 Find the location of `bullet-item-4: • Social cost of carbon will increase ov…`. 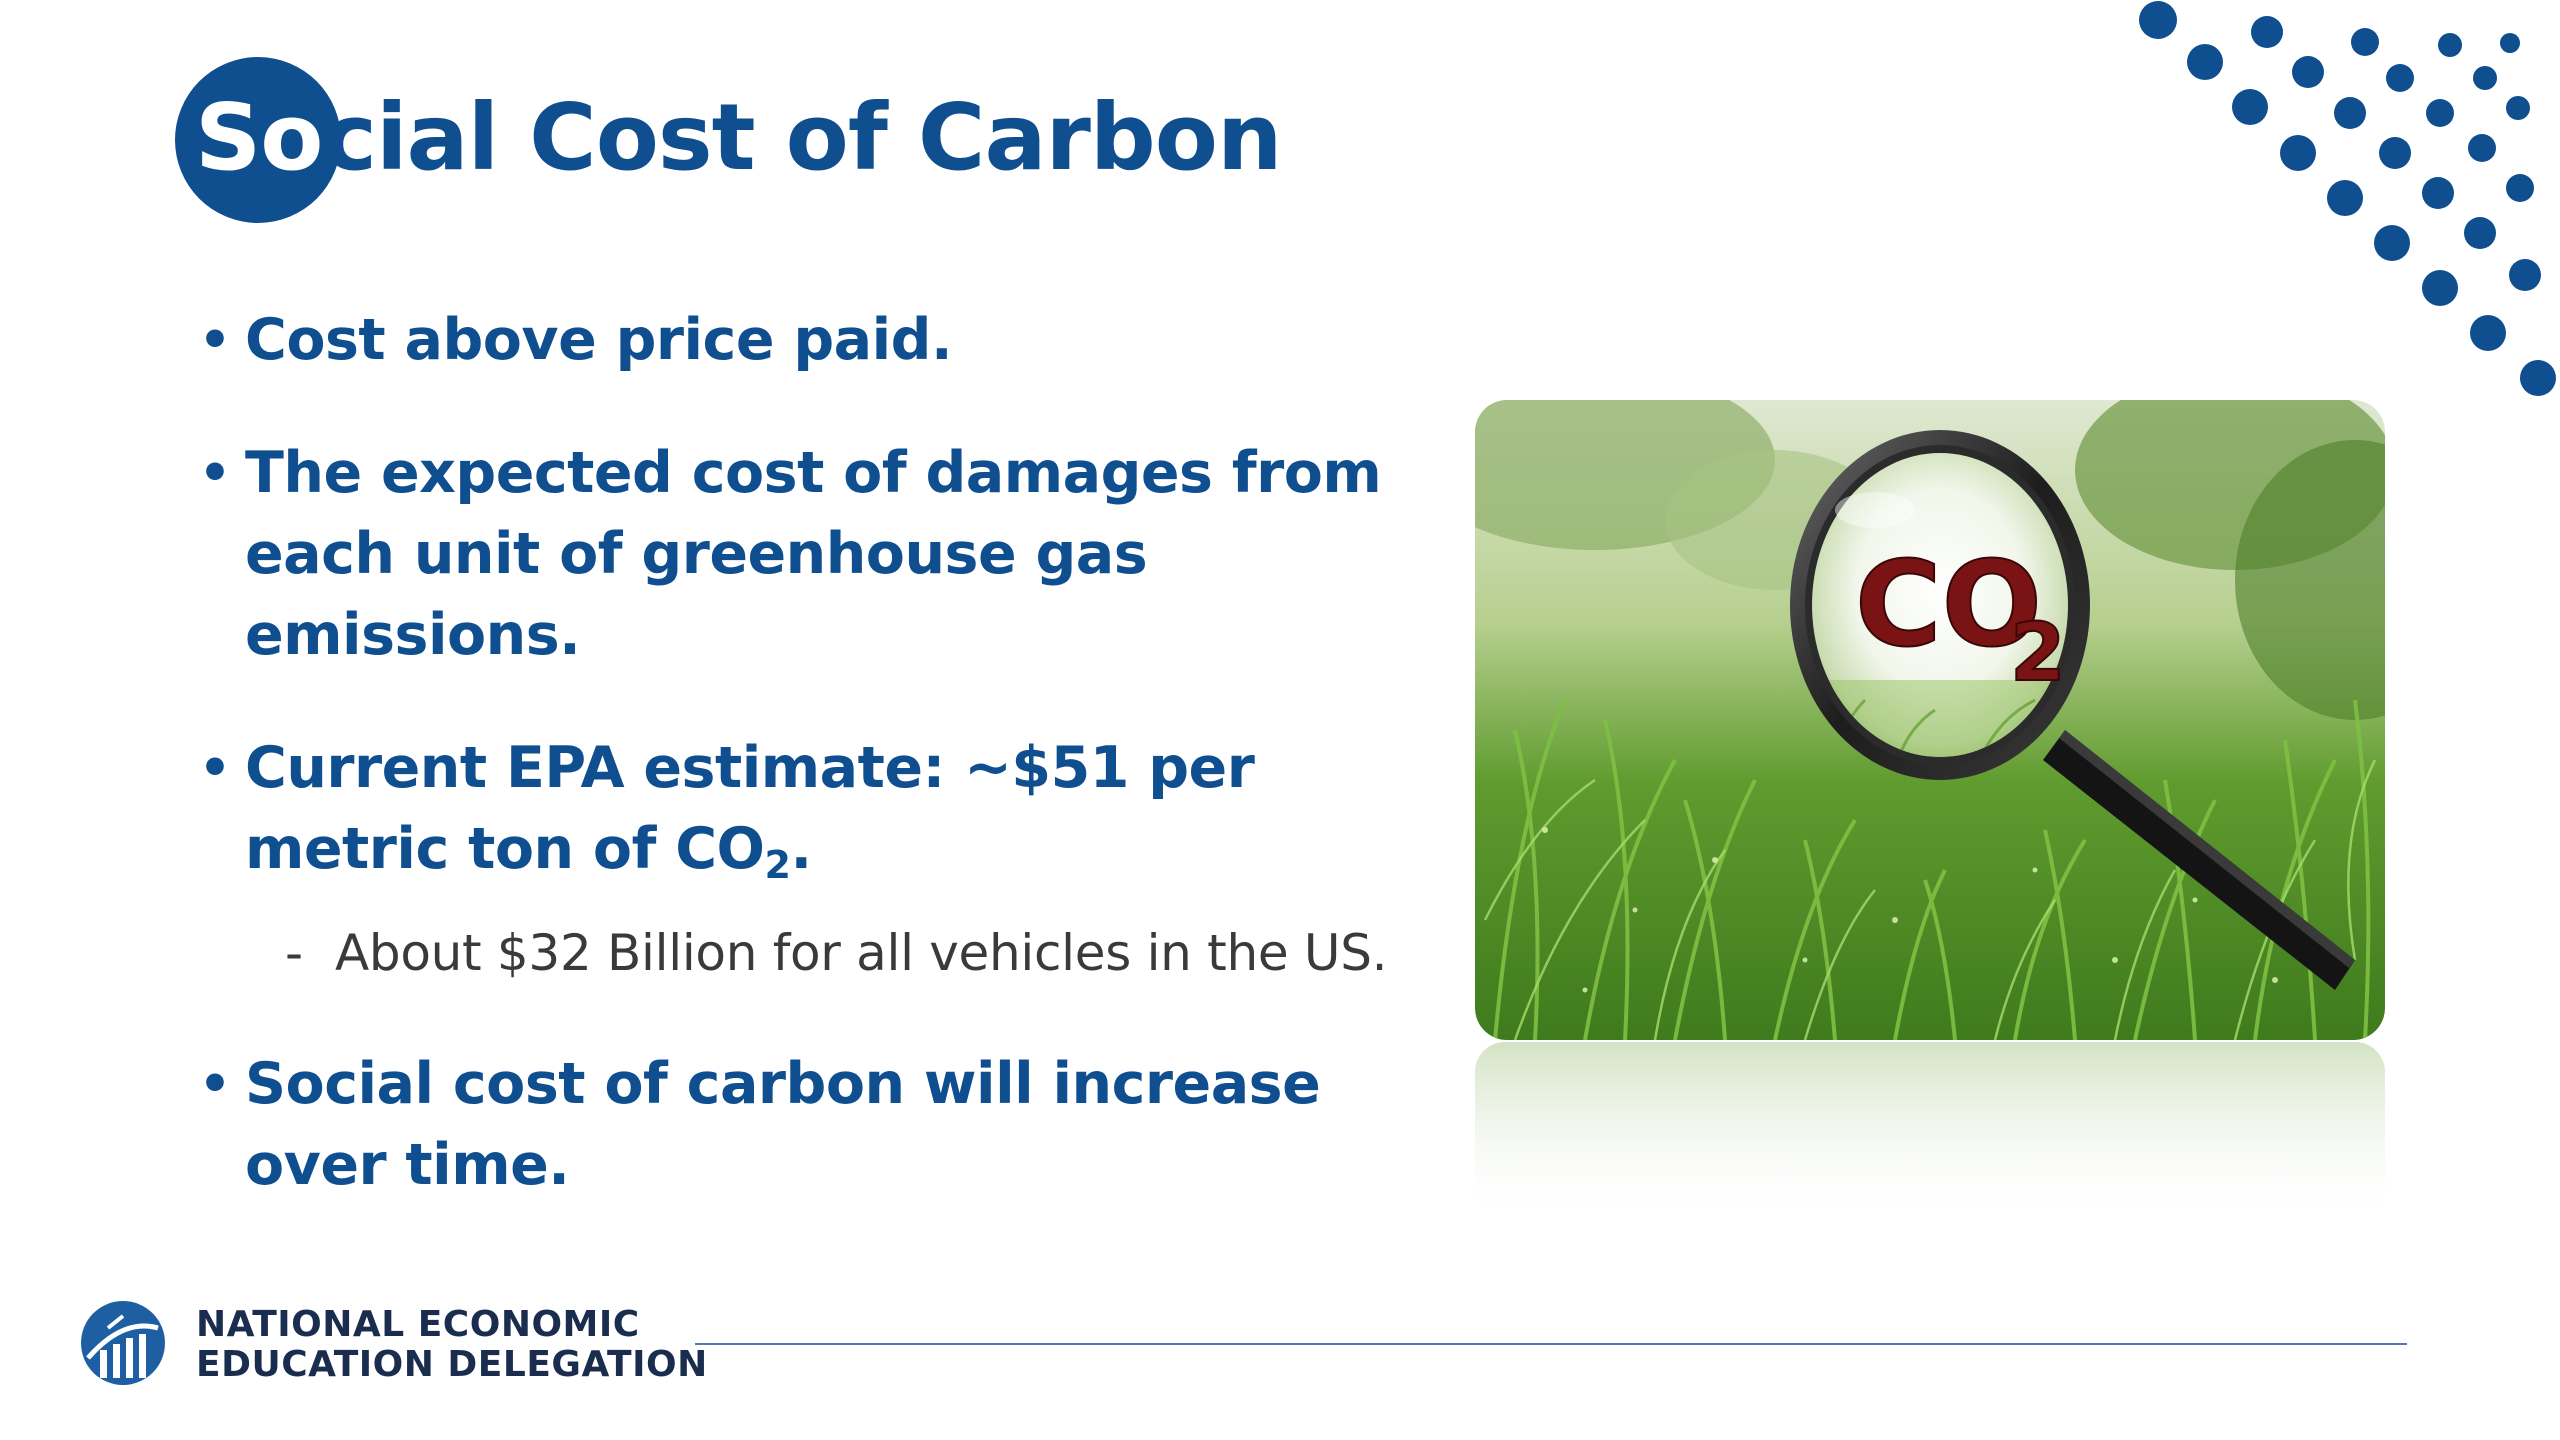

bullet-item-4: • Social cost of carbon will increase ov… is located at coordinates (835, 1125).